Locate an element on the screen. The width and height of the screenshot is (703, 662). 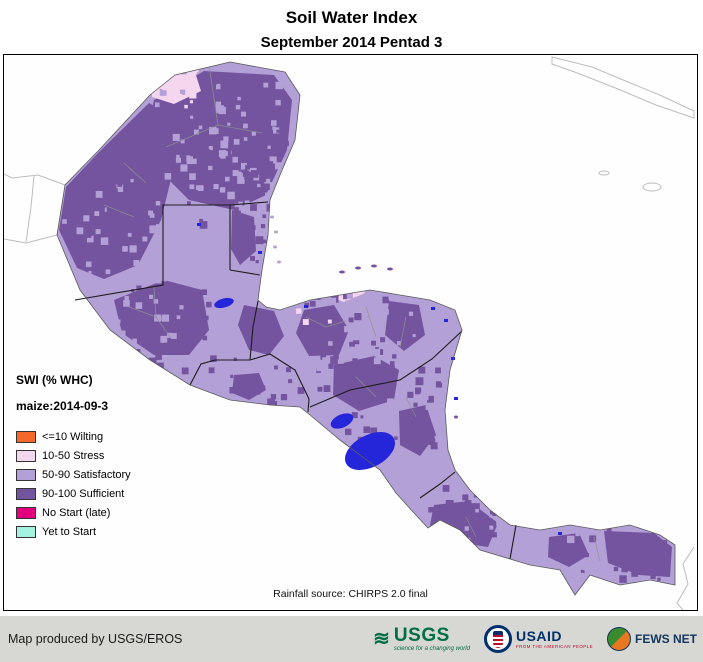
usaid-shield-icon is located at coordinates (497, 639).